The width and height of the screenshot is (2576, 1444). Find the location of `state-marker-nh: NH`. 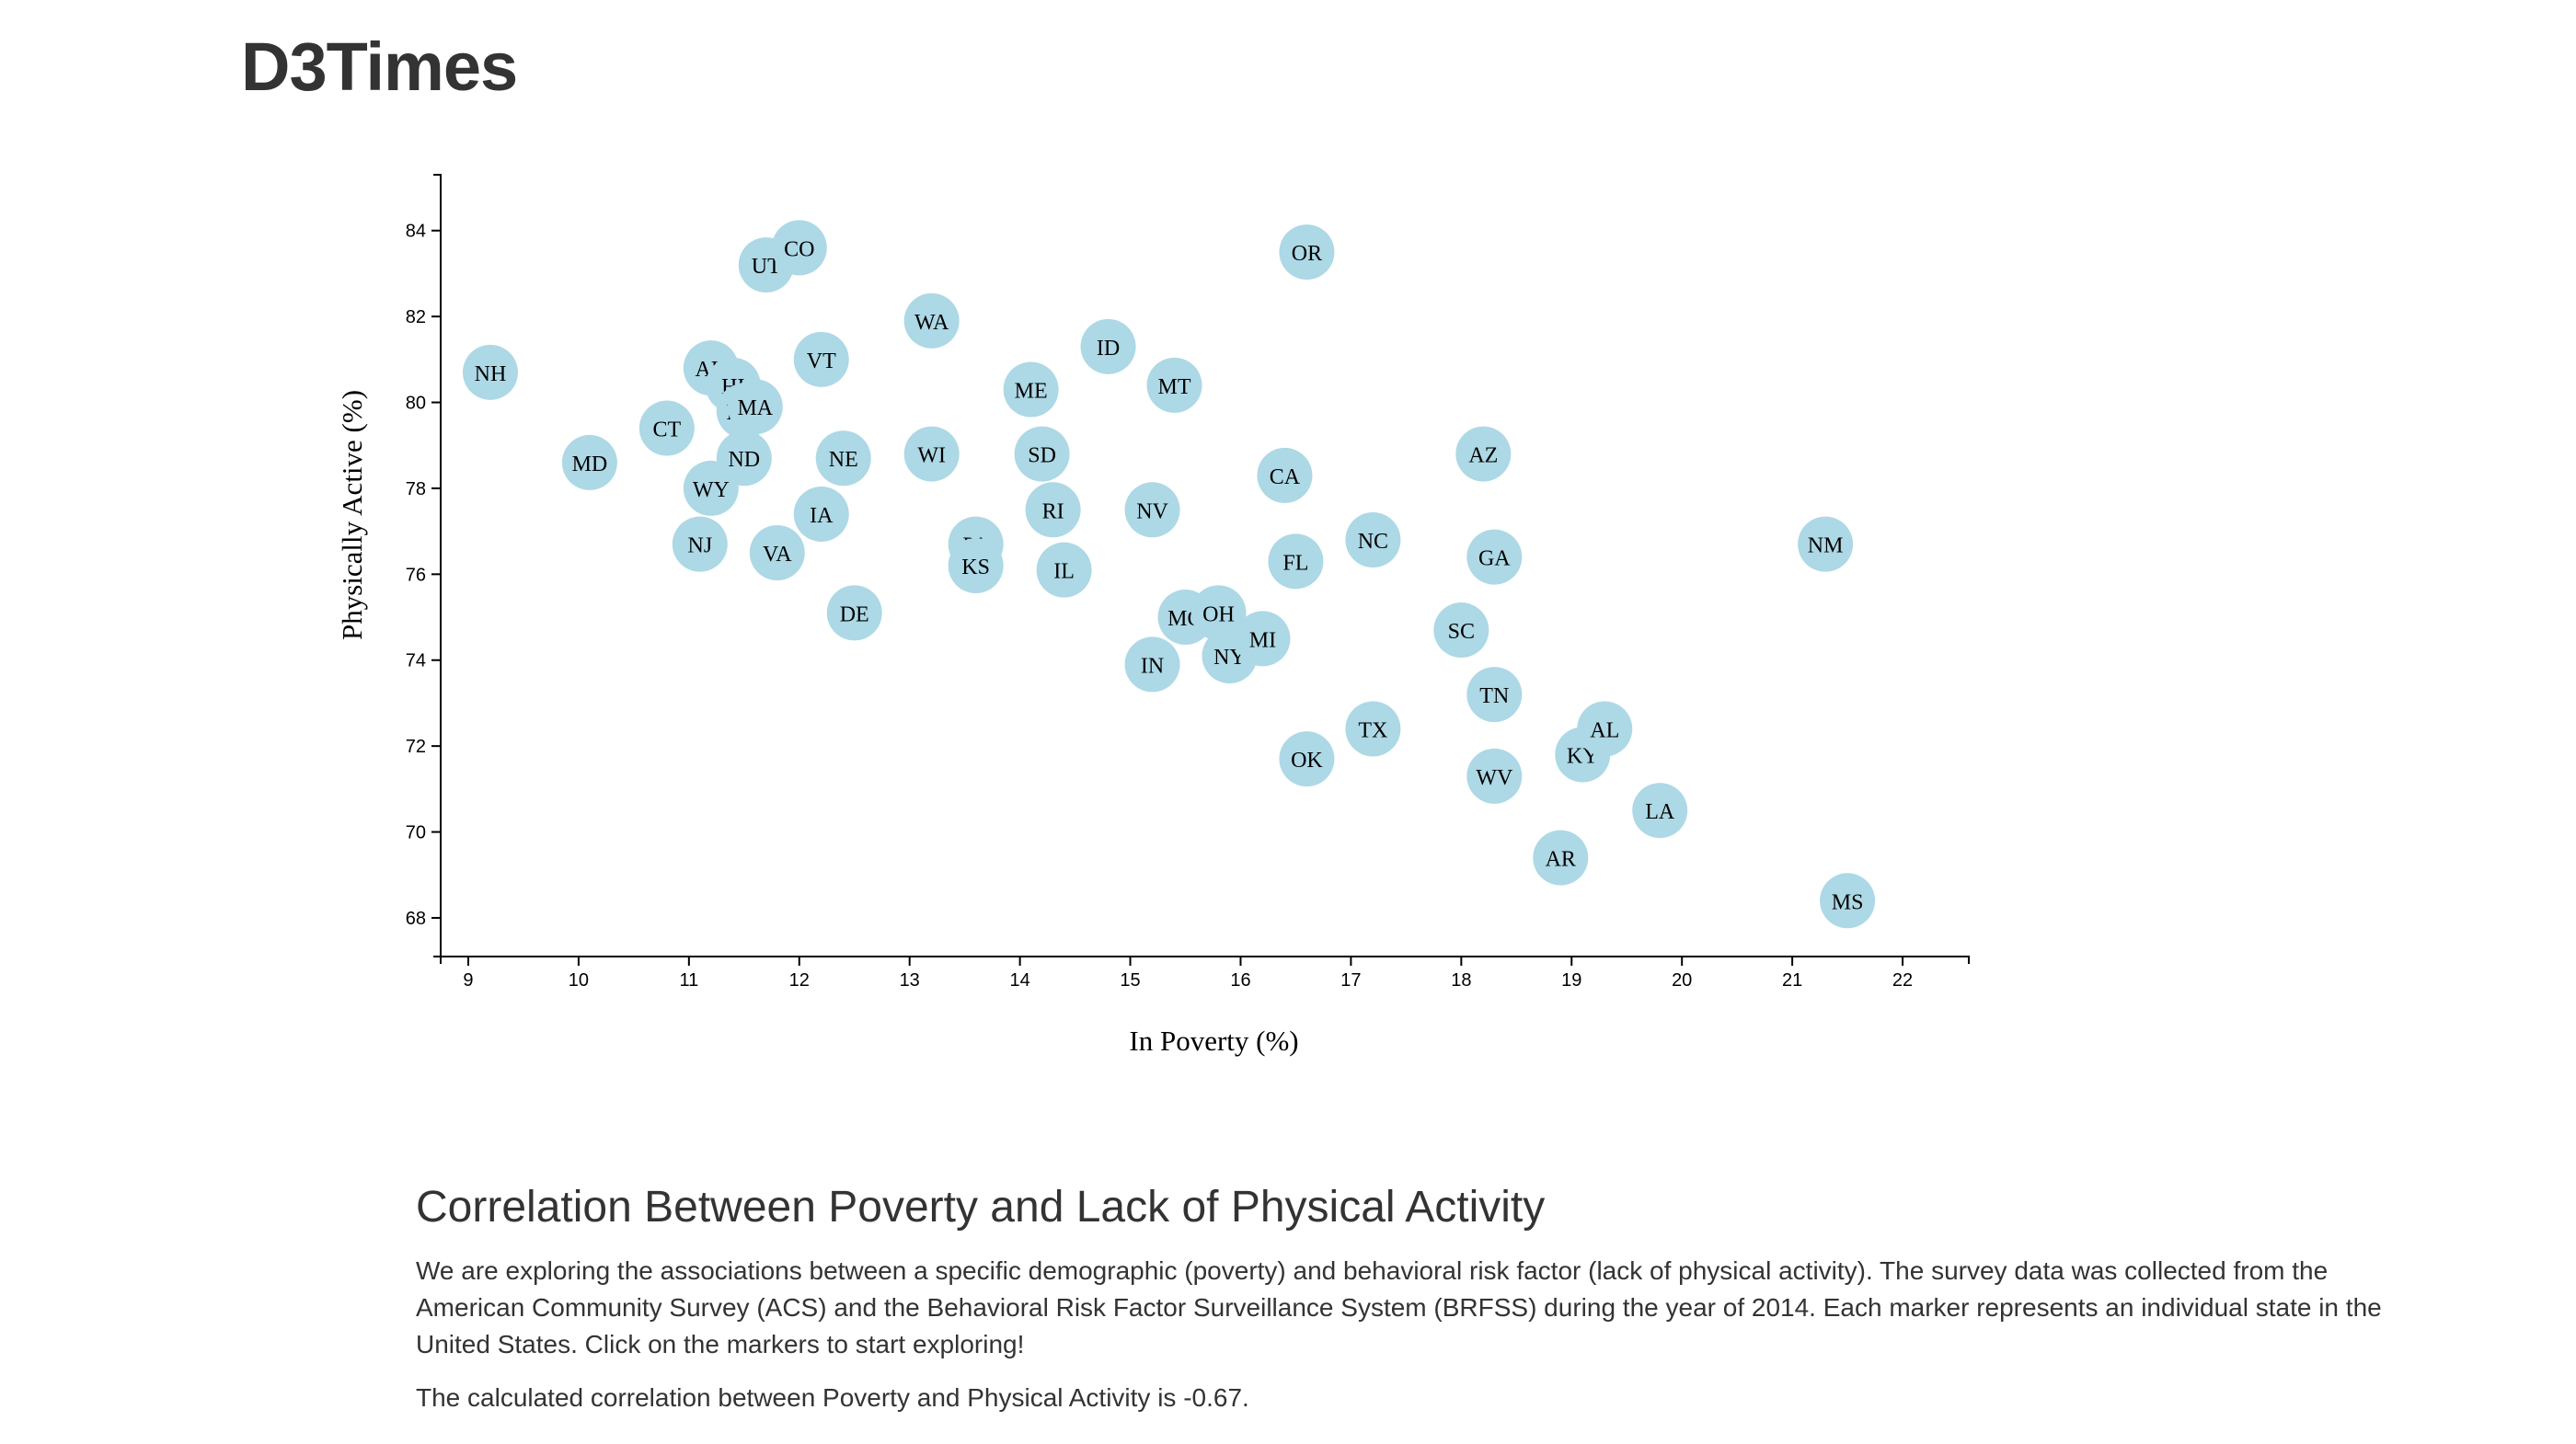

state-marker-nh: NH is located at coordinates (490, 372).